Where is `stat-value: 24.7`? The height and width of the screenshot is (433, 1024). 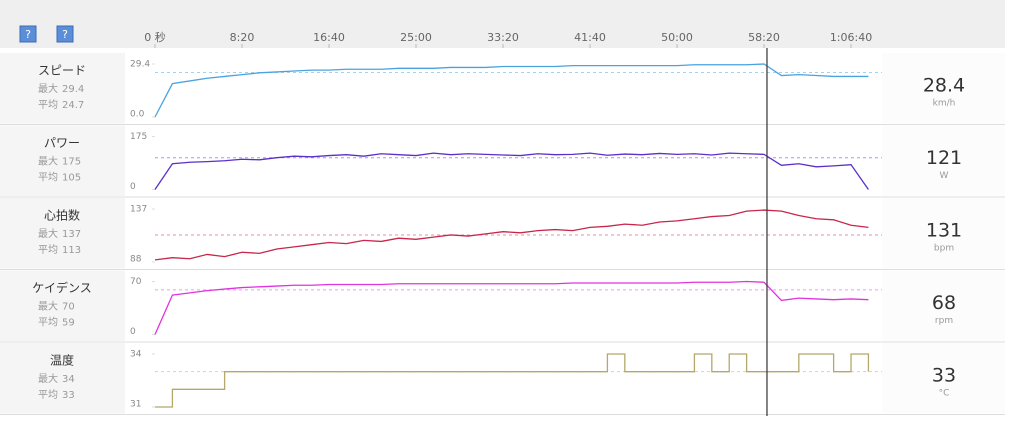
stat-value: 24.7 is located at coordinates (73, 105).